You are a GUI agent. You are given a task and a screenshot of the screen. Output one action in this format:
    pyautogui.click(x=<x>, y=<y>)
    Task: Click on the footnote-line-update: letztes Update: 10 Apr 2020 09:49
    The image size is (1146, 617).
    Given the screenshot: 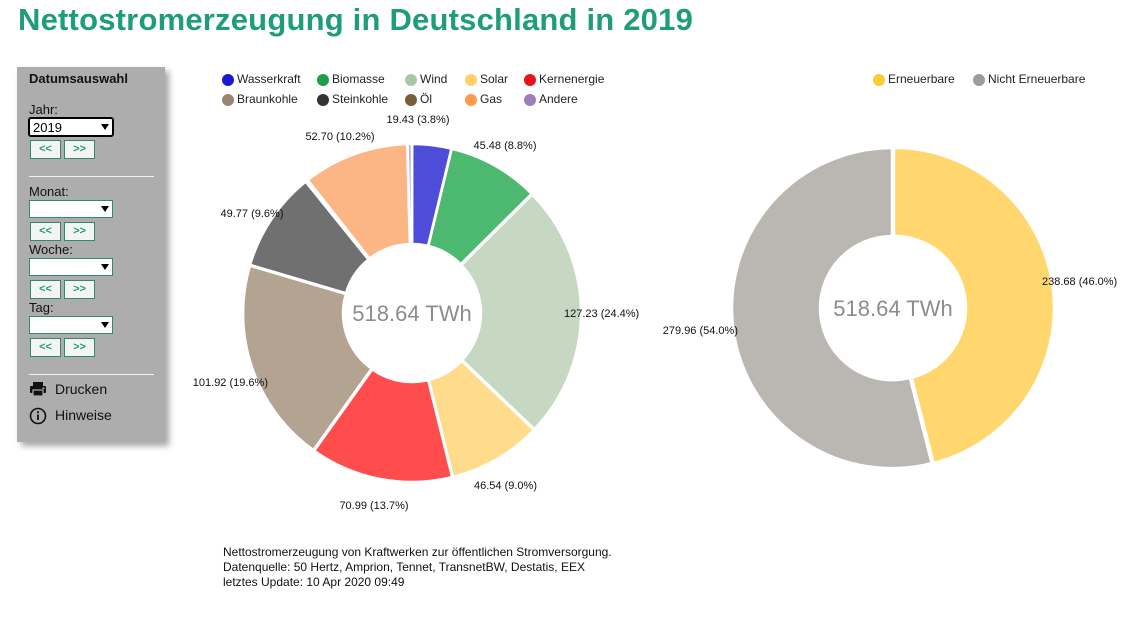 What is the action you would take?
    pyautogui.click(x=314, y=582)
    